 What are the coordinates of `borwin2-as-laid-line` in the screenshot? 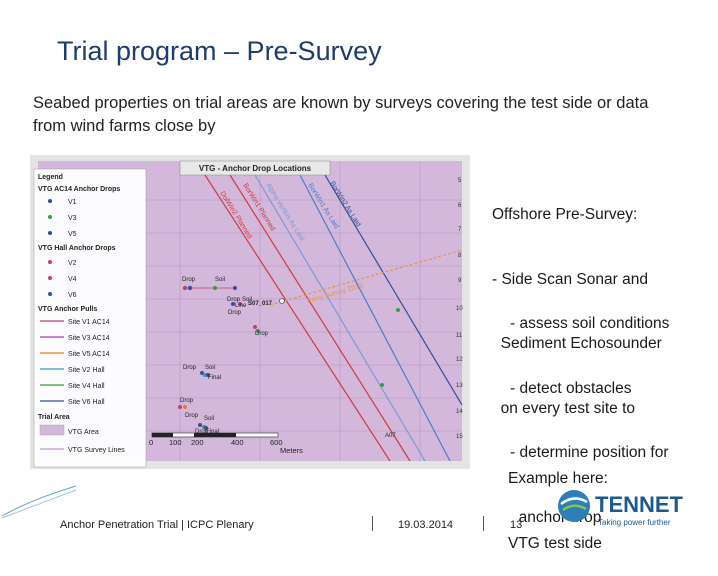 It's located at (393, 290).